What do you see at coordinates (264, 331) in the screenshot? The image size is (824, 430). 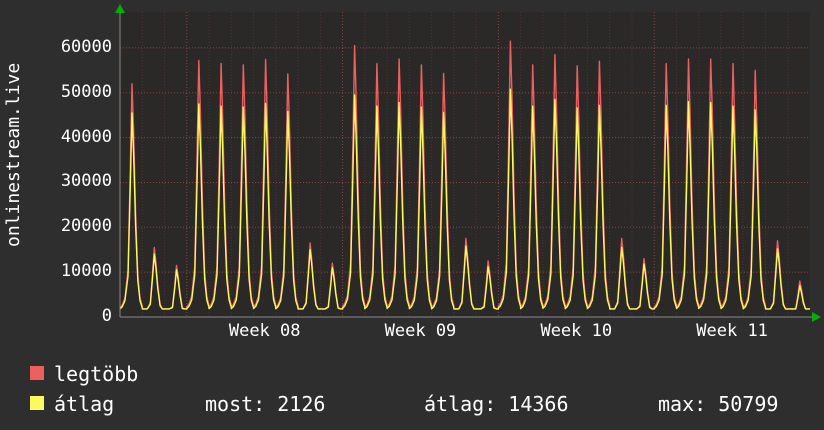 I see `x-week-label: Week 08` at bounding box center [264, 331].